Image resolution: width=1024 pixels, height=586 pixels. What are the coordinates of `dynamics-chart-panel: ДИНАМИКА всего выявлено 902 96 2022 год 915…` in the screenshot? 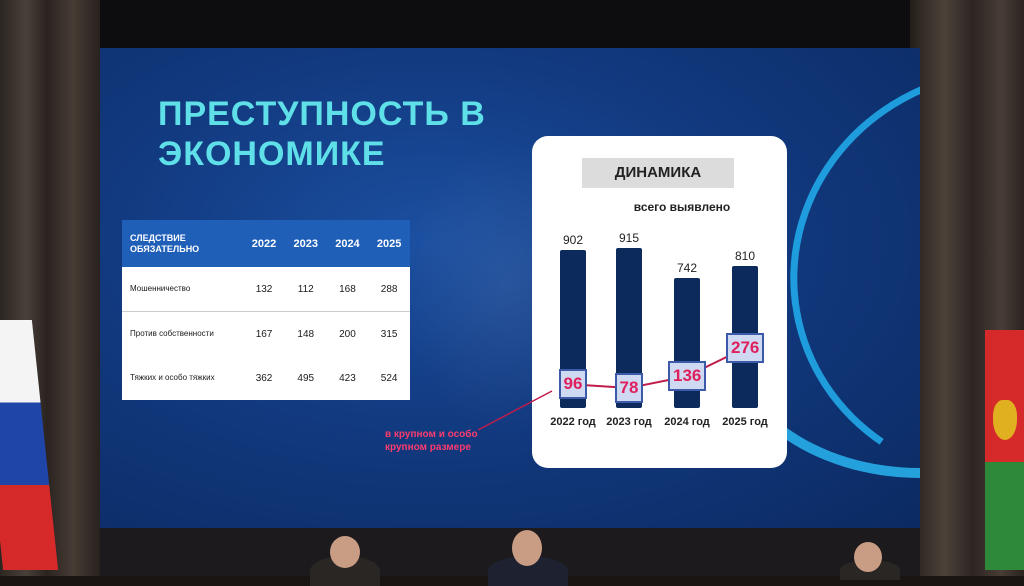 It's located at (659, 302).